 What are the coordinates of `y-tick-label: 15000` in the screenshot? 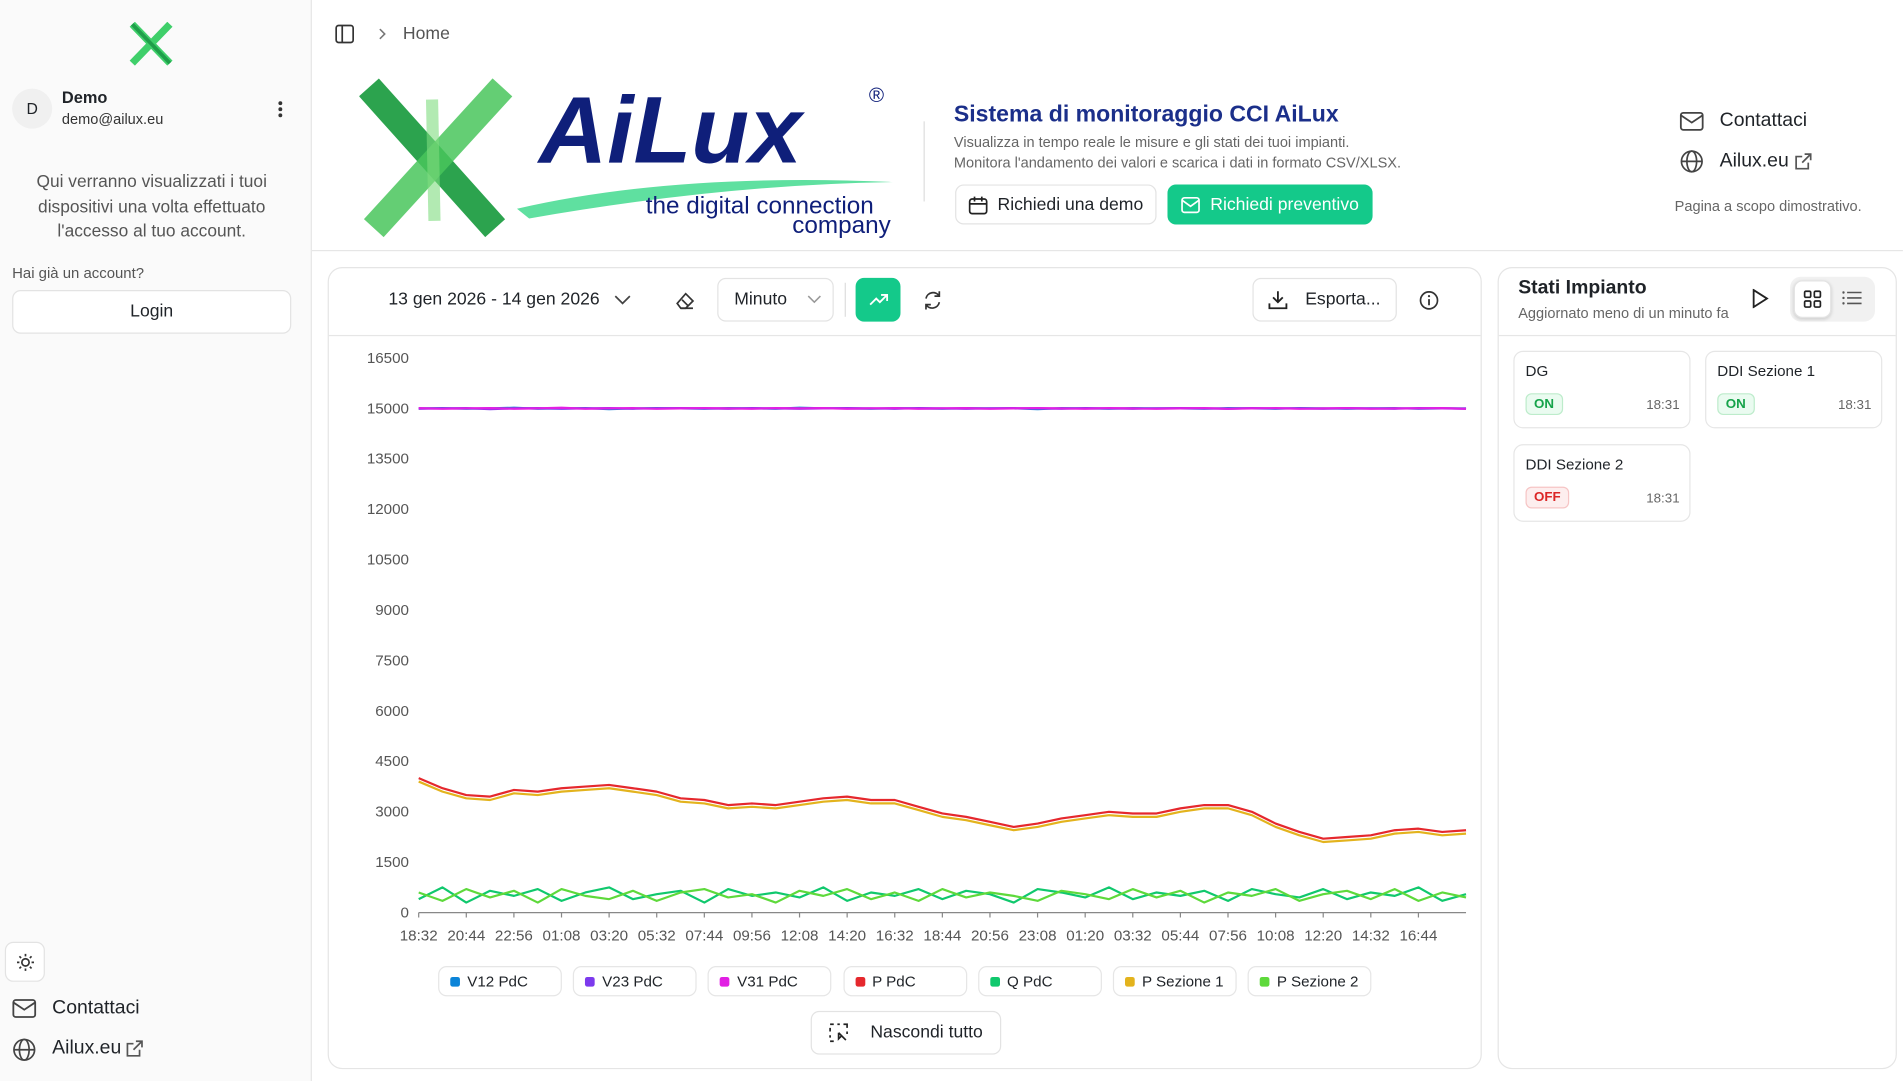 It's located at (388, 408).